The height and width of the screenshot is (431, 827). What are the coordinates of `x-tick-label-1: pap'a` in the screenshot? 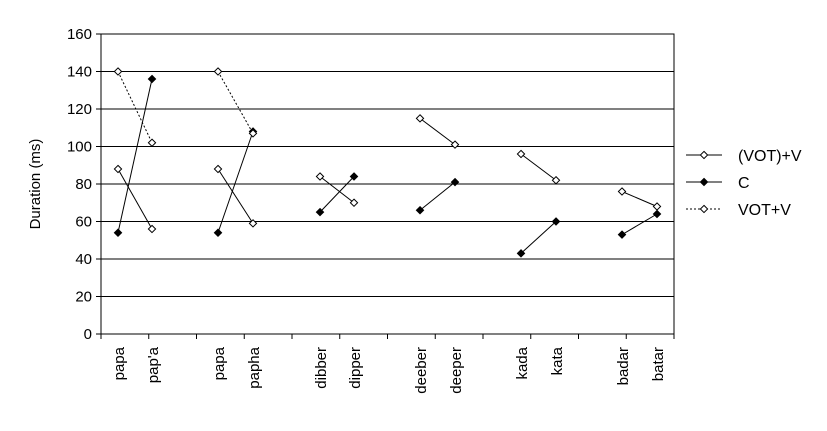 It's located at (153, 364).